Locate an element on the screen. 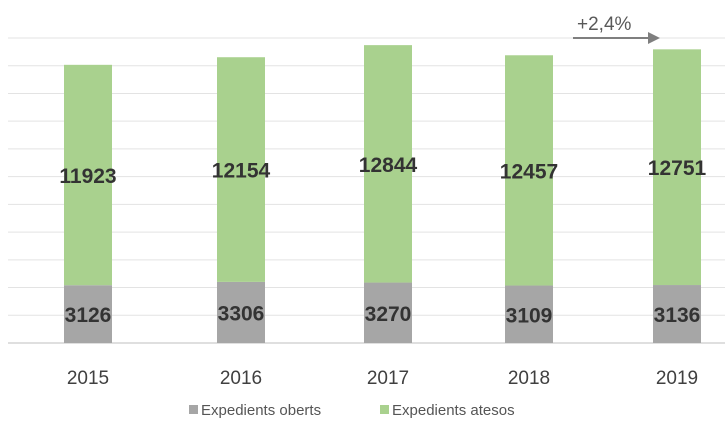  data-label-expedients-oberts-2019: 3136 is located at coordinates (677, 315).